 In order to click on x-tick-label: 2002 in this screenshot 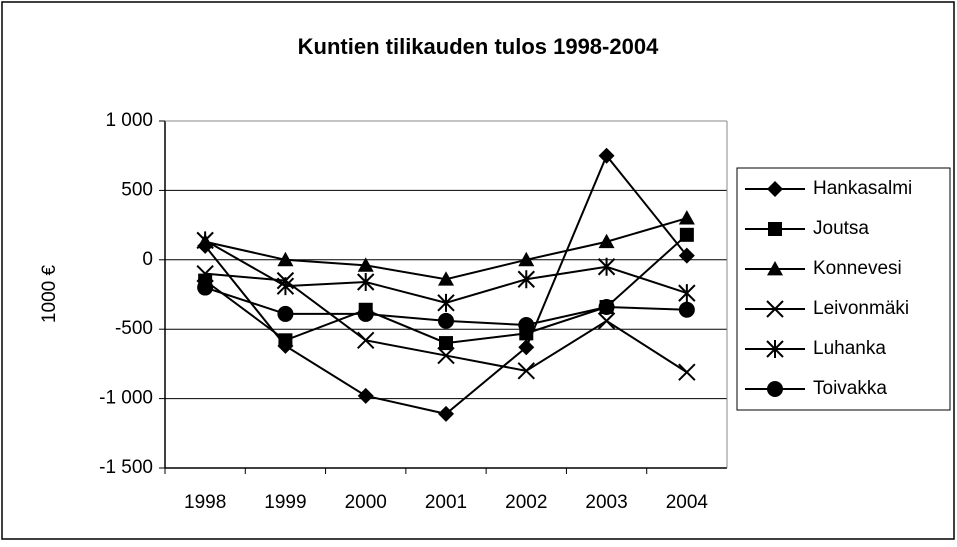, I will do `click(526, 502)`.